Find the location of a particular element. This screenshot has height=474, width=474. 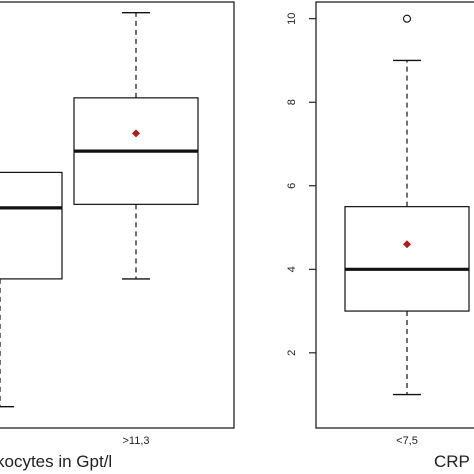

left-x-tick-label-1: >11,3 is located at coordinates (135, 441).